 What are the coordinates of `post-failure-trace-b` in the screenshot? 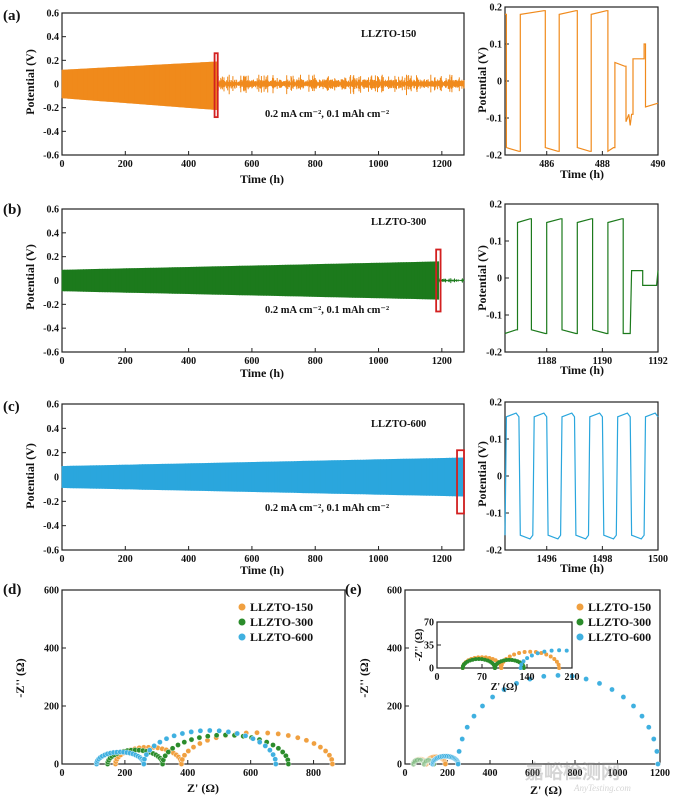 It's located at (451, 281).